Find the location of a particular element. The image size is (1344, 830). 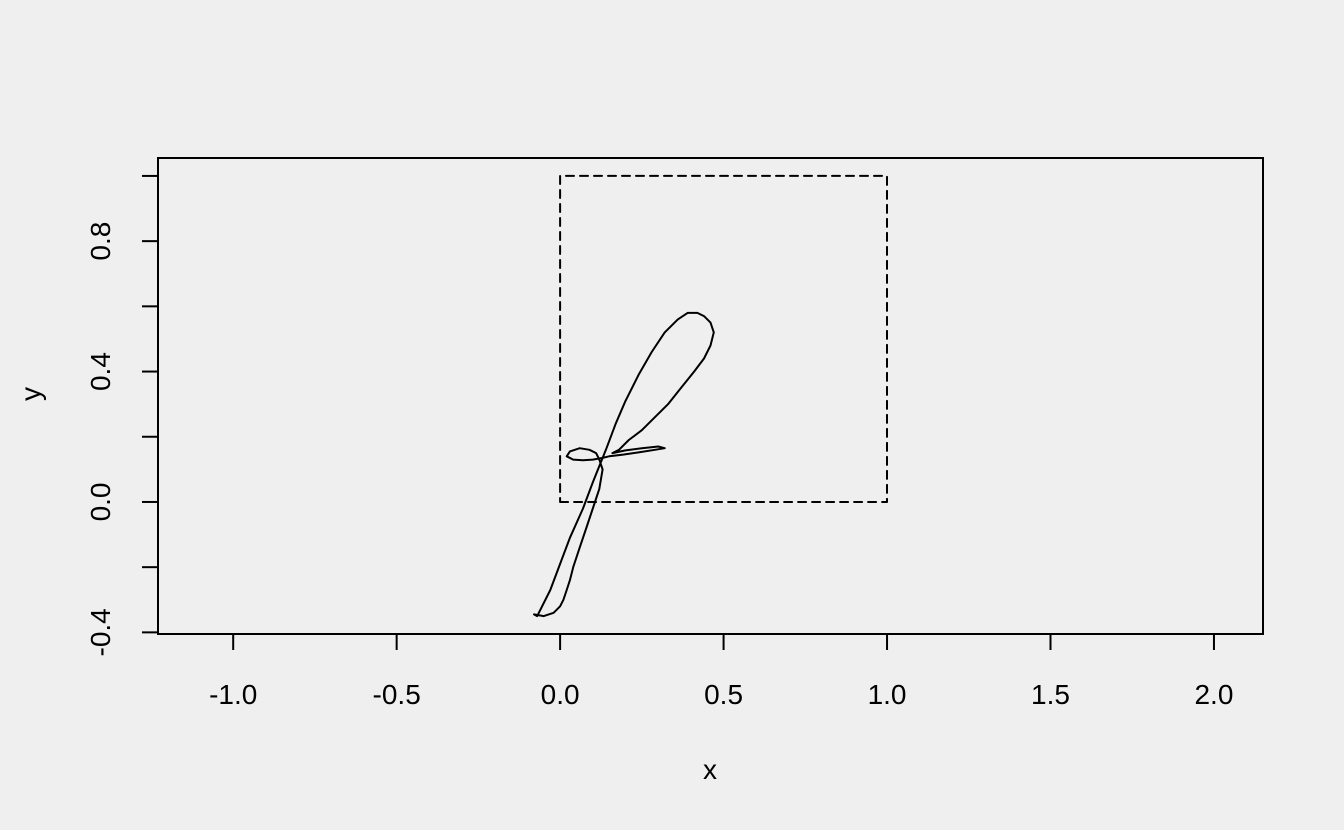

series-dashed-square is located at coordinates (723, 338).